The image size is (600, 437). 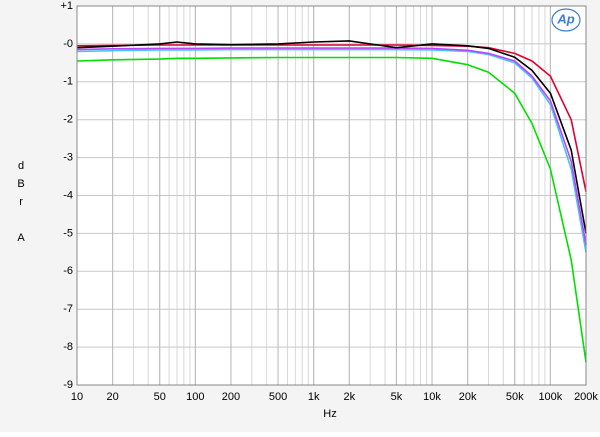 What do you see at coordinates (113, 397) in the screenshot?
I see `x-tick-label: 20` at bounding box center [113, 397].